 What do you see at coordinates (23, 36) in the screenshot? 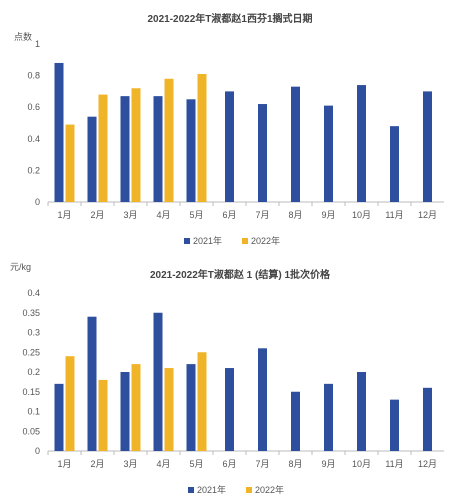
I see `y-axis-label: 点数` at bounding box center [23, 36].